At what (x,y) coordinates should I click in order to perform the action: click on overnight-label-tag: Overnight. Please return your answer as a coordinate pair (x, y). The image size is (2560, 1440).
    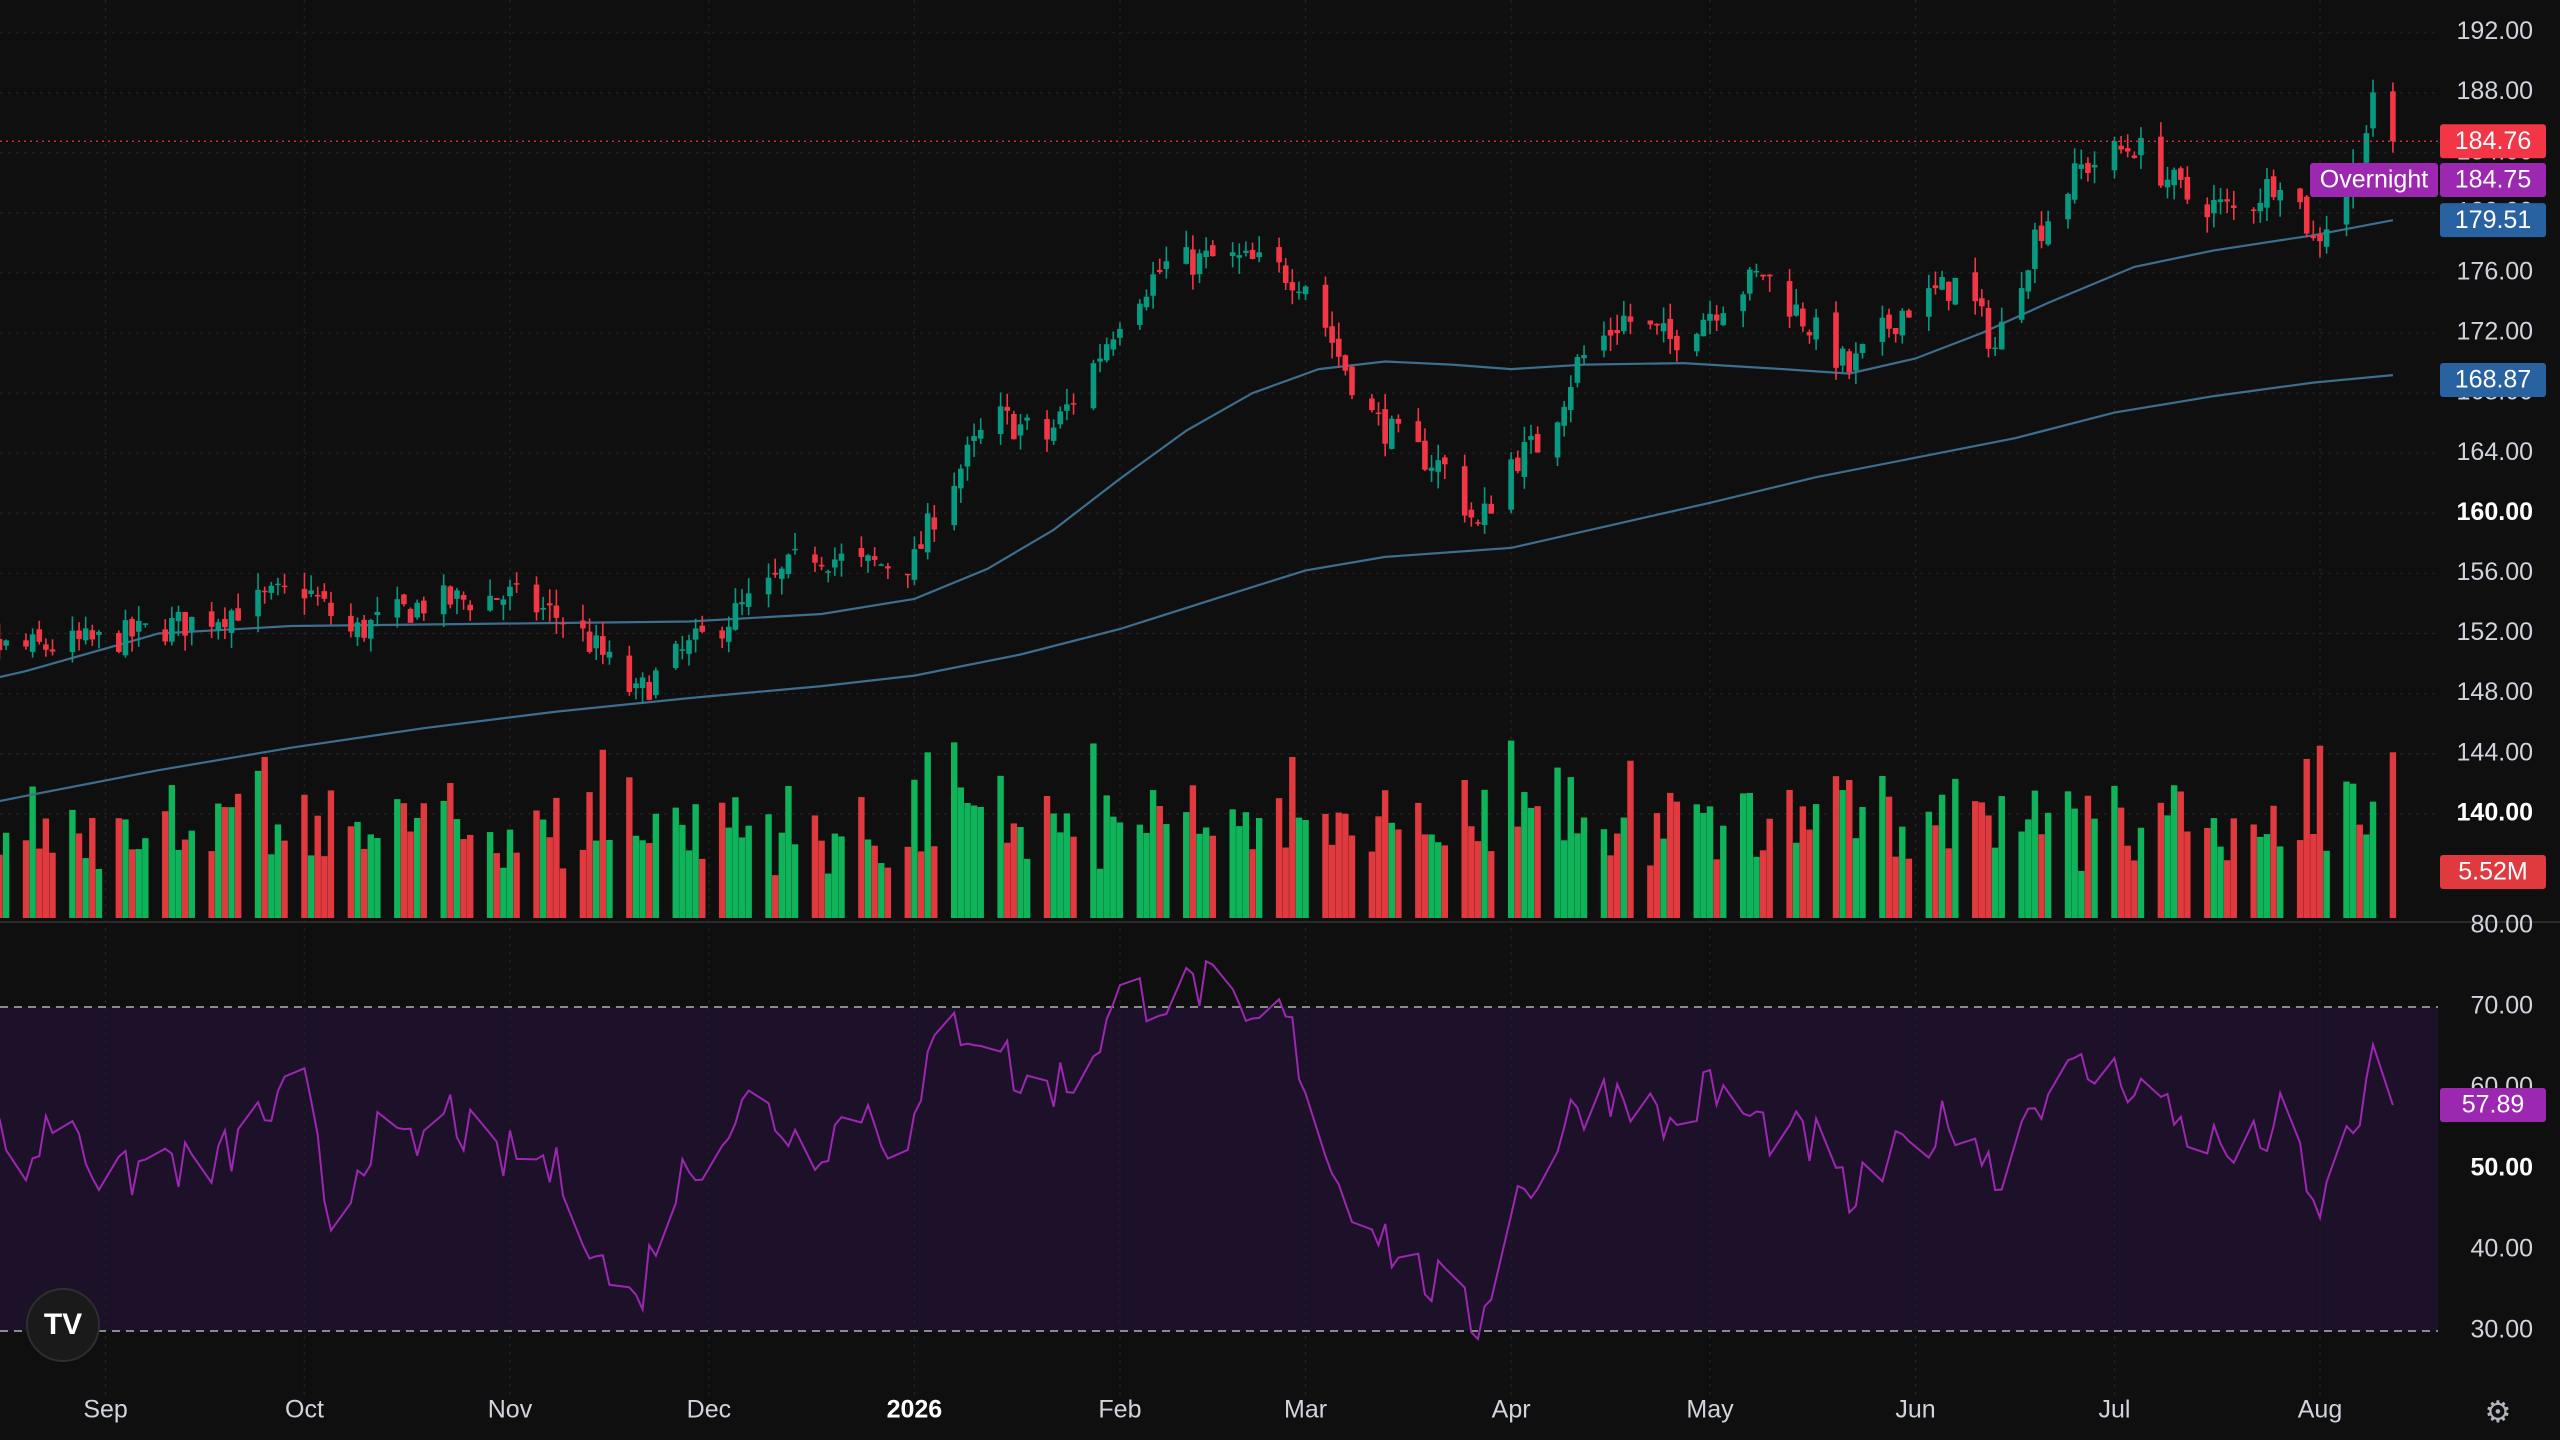
    Looking at the image, I should click on (2374, 180).